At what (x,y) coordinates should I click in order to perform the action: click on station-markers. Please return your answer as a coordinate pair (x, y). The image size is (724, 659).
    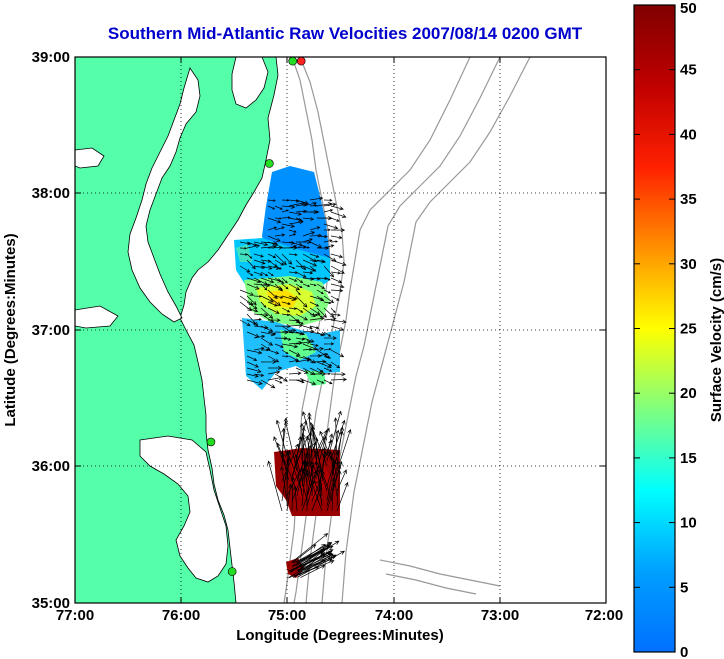
    Looking at the image, I should click on (256, 316).